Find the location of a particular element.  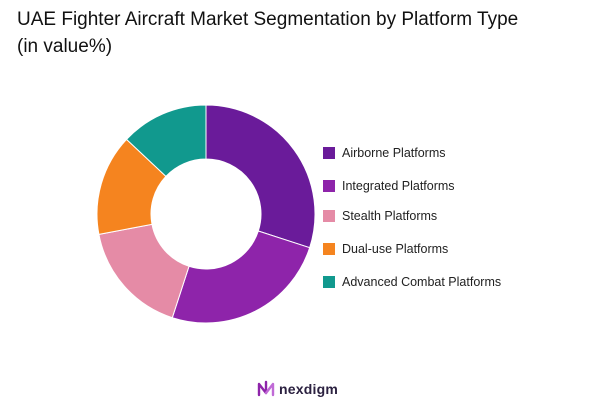

donut-slice-advanced-combat-platforms is located at coordinates (166, 141).